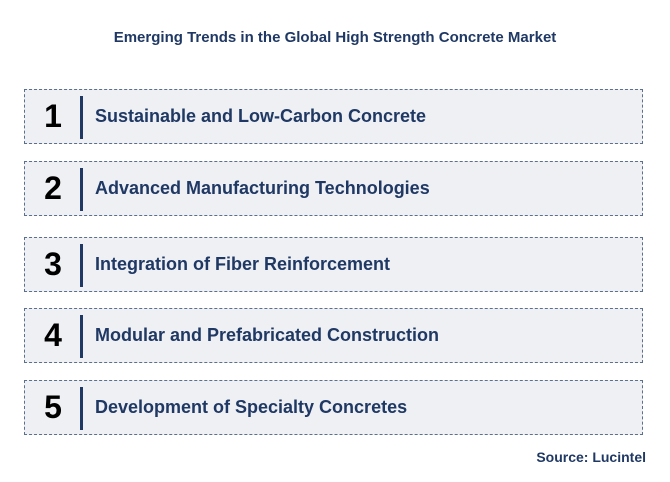 This screenshot has width=670, height=482. I want to click on trend-label: Modular and Prefabricated Construction, so click(267, 335).